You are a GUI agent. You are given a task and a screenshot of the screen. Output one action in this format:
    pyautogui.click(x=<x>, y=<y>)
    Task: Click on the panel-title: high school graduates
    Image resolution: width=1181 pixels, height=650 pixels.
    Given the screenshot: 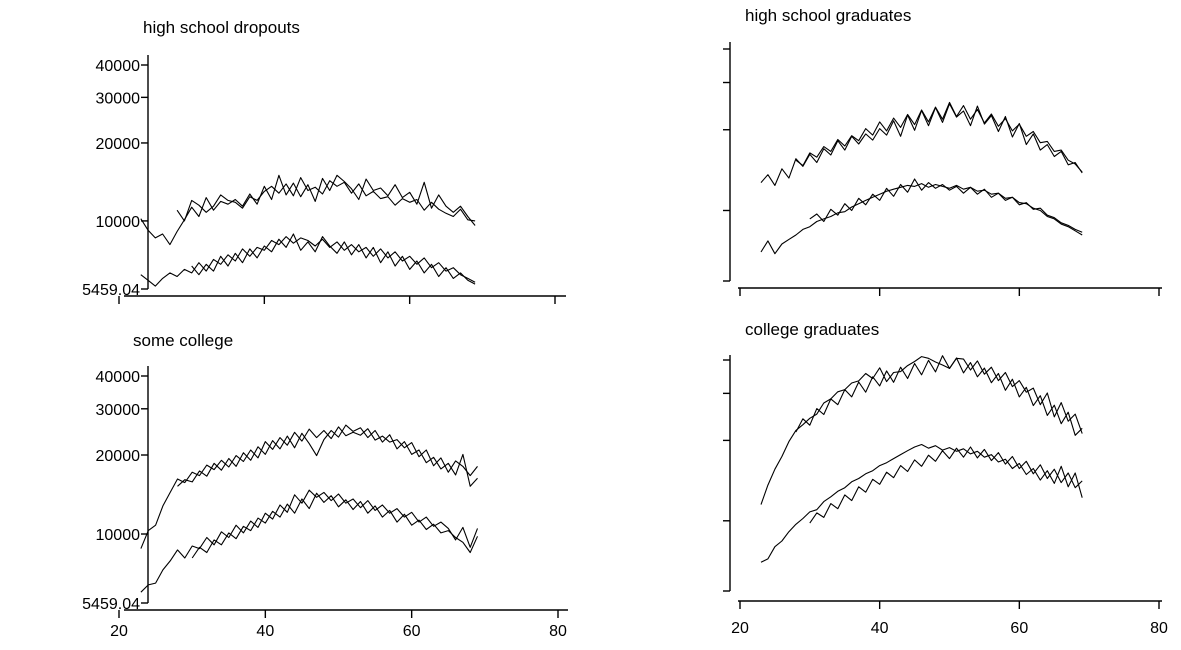 What is the action you would take?
    pyautogui.click(x=828, y=15)
    